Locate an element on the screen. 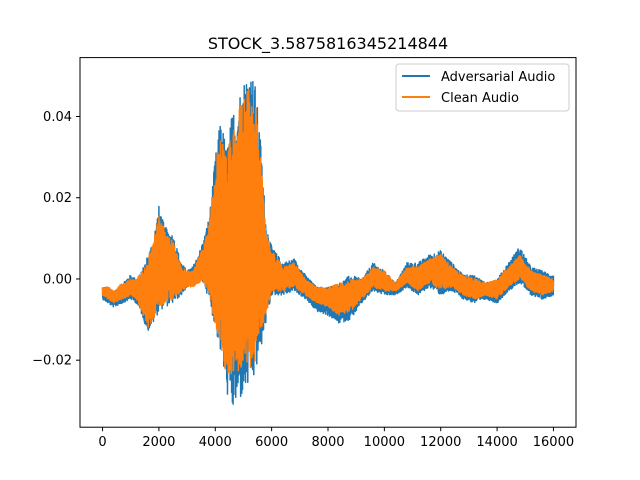 This screenshot has height=480, width=640. y-tick-label: 0.00 is located at coordinates (57, 279).